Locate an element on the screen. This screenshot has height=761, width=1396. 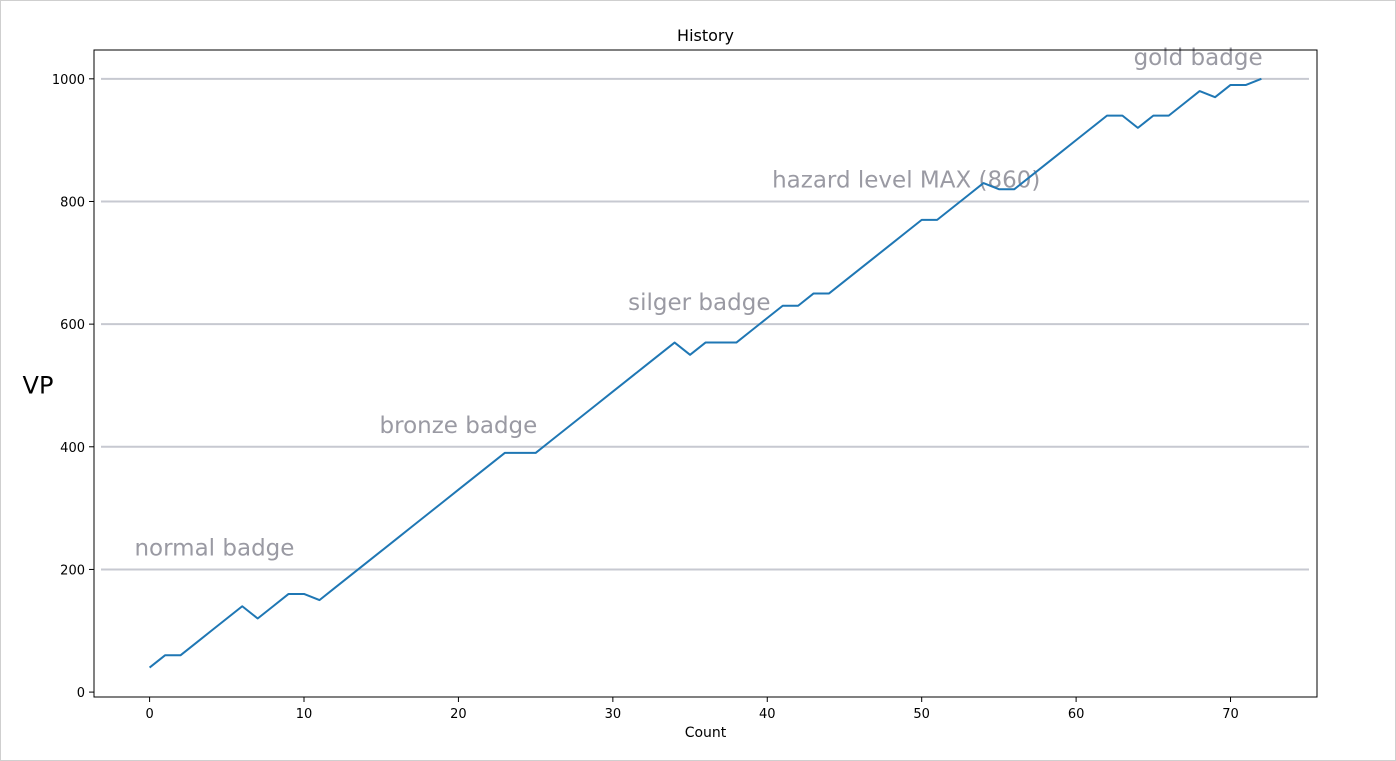
y-tick-label: 200 is located at coordinates (72, 570).